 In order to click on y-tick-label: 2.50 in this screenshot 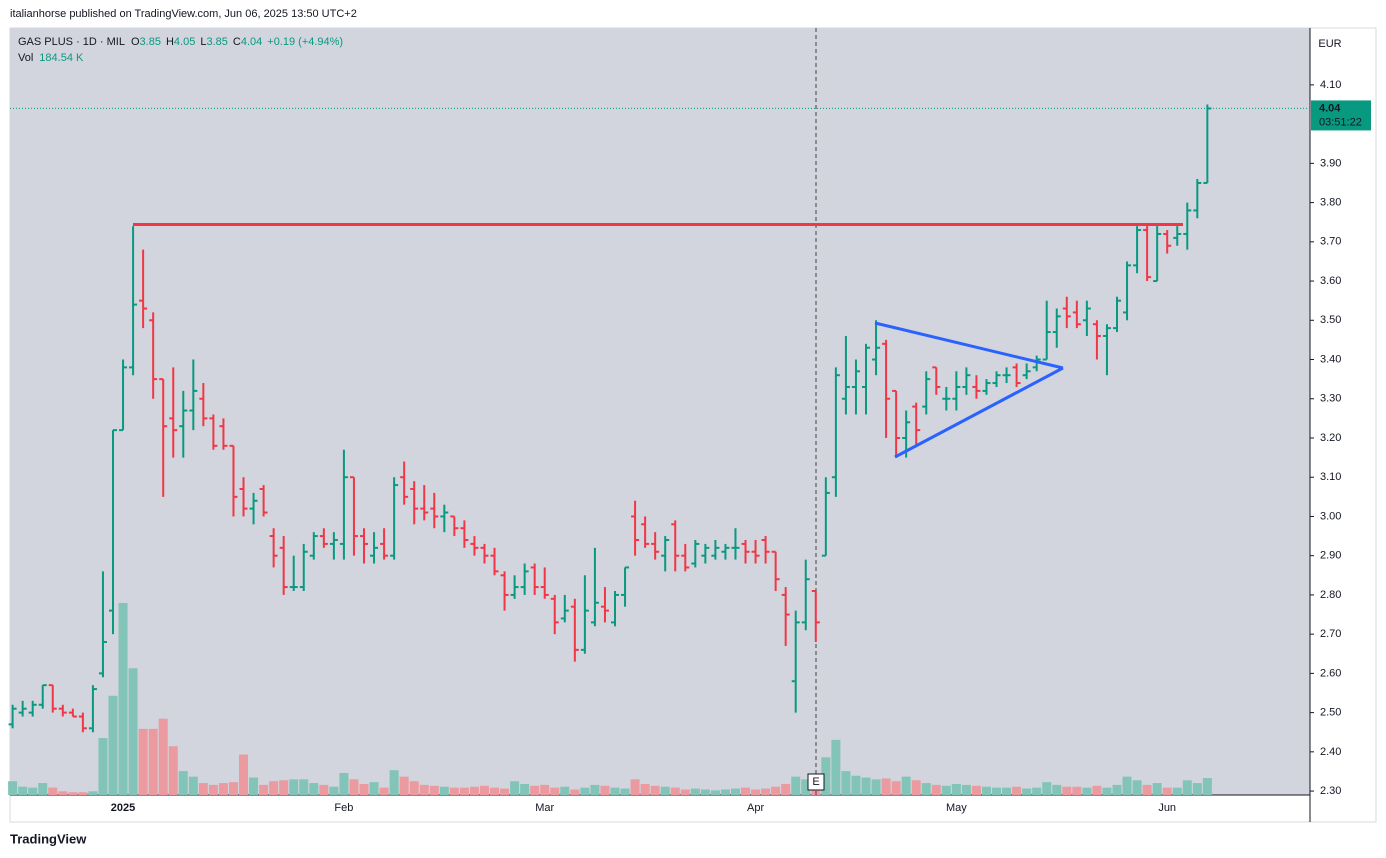, I will do `click(1330, 713)`.